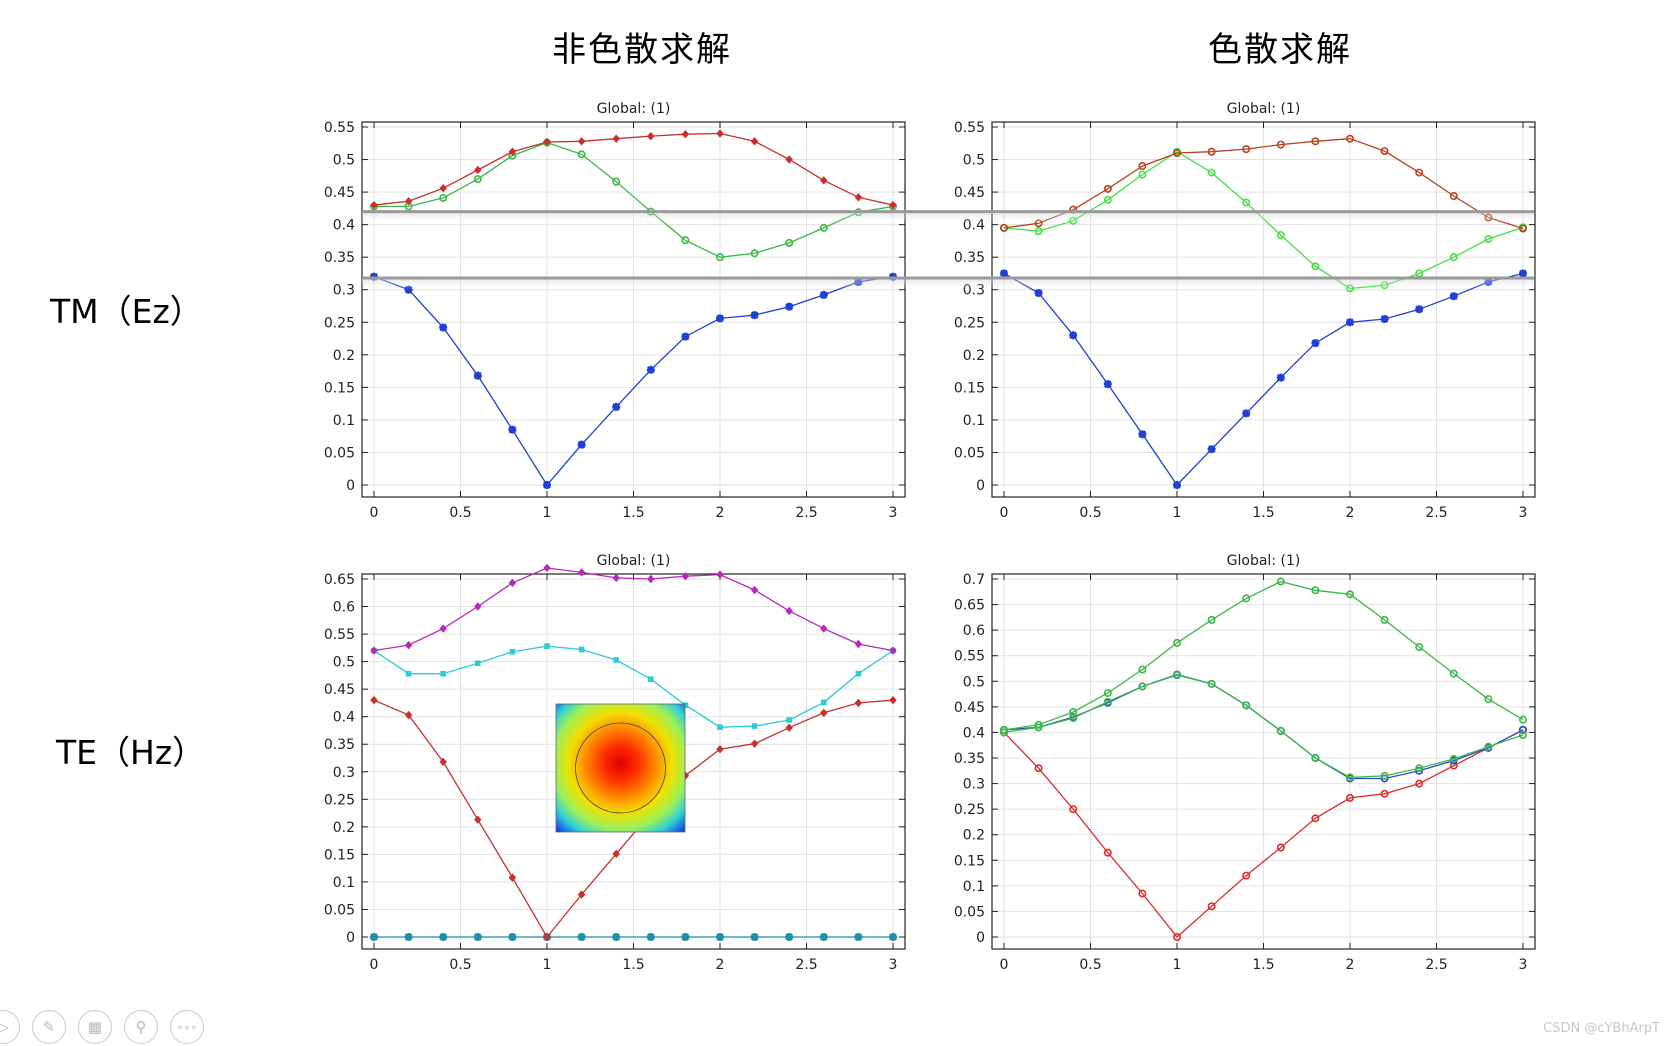  I want to click on slide-toolbar: ▷ ✎ ▦ ⚲ ∘∘∘, so click(102, 1027).